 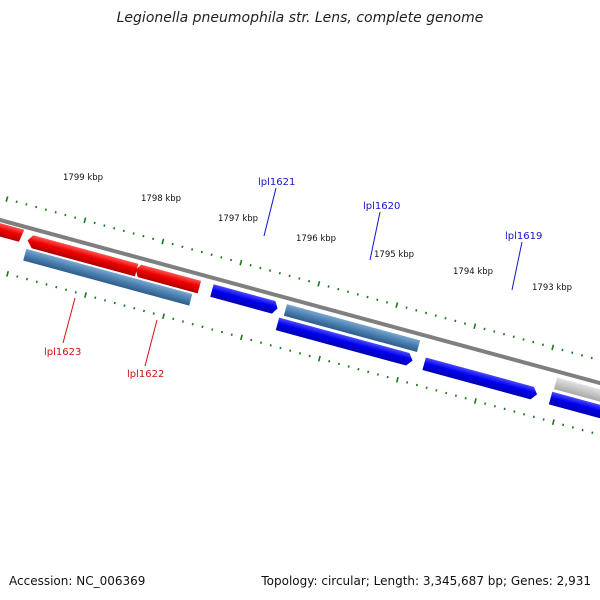 I want to click on accession-text: Accession: NC_006369, so click(x=77, y=581).